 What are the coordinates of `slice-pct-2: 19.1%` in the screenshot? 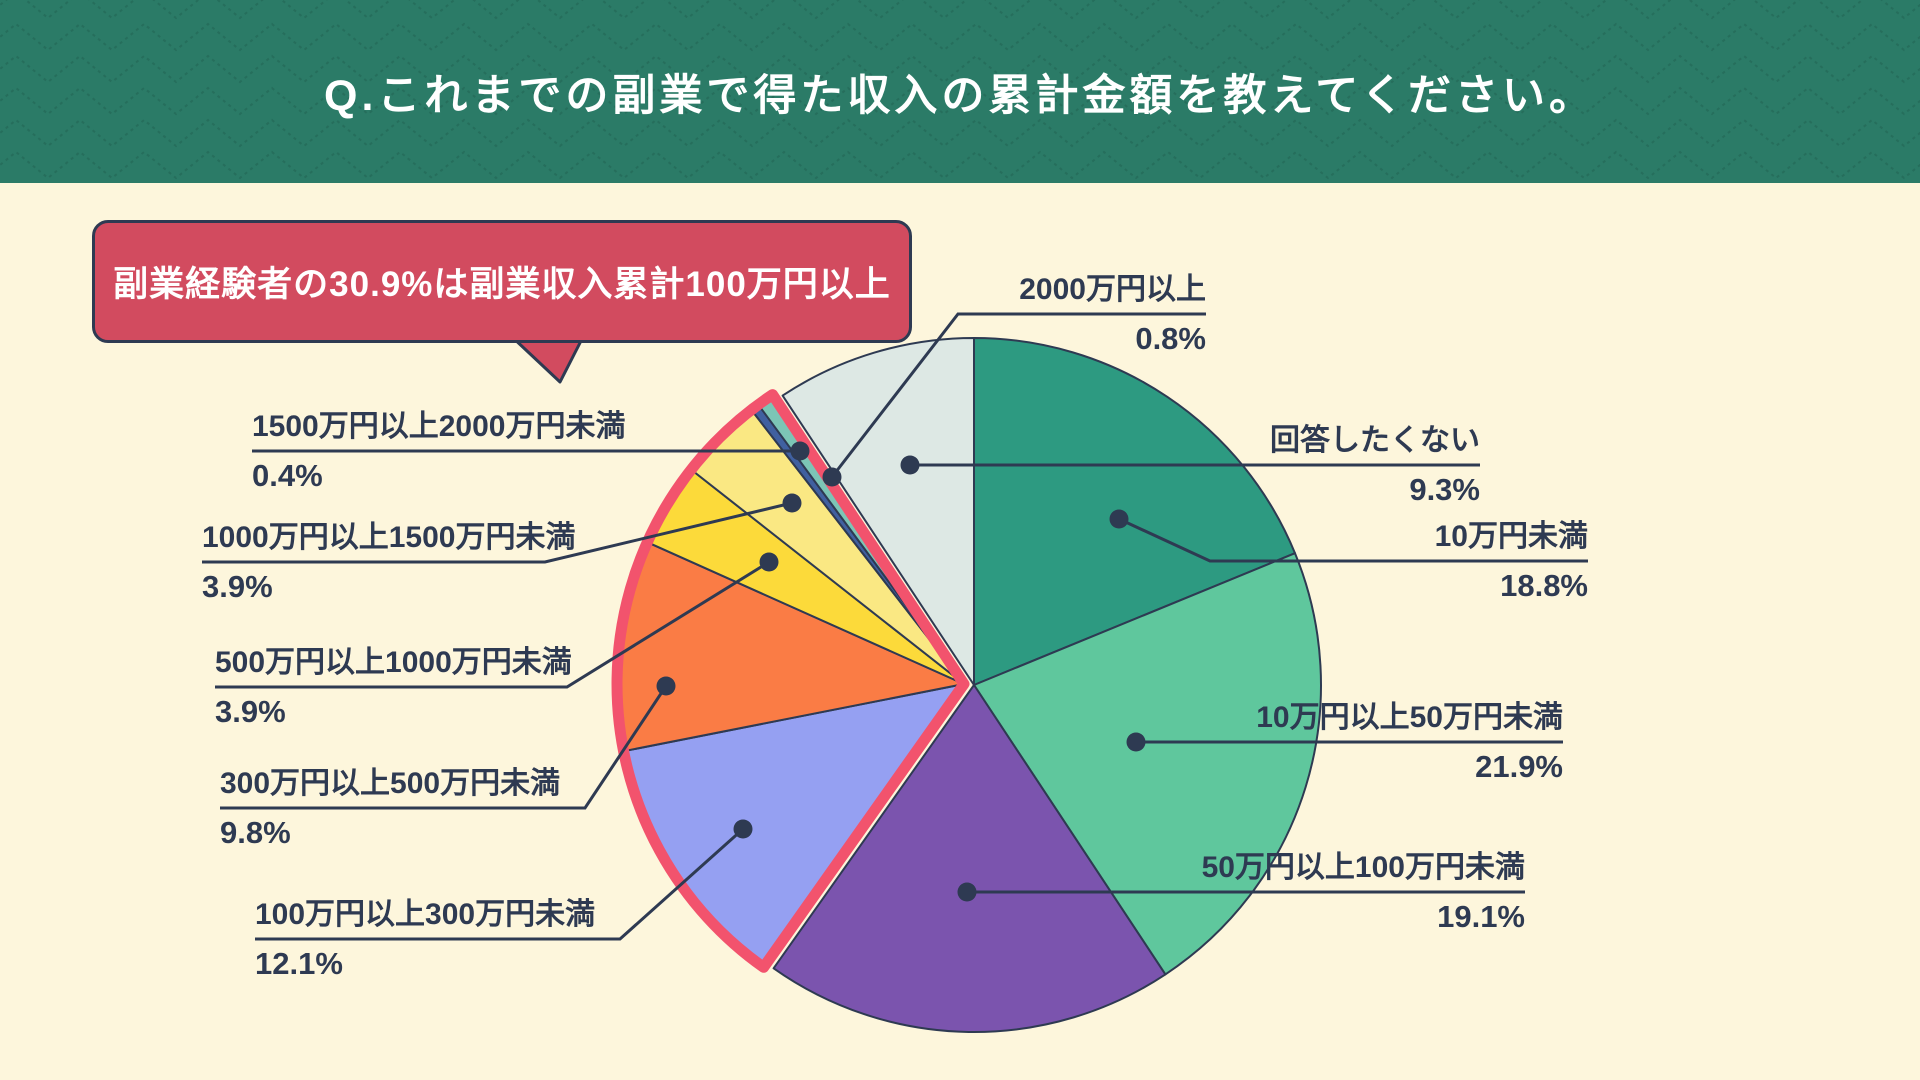 It's located at (1481, 916).